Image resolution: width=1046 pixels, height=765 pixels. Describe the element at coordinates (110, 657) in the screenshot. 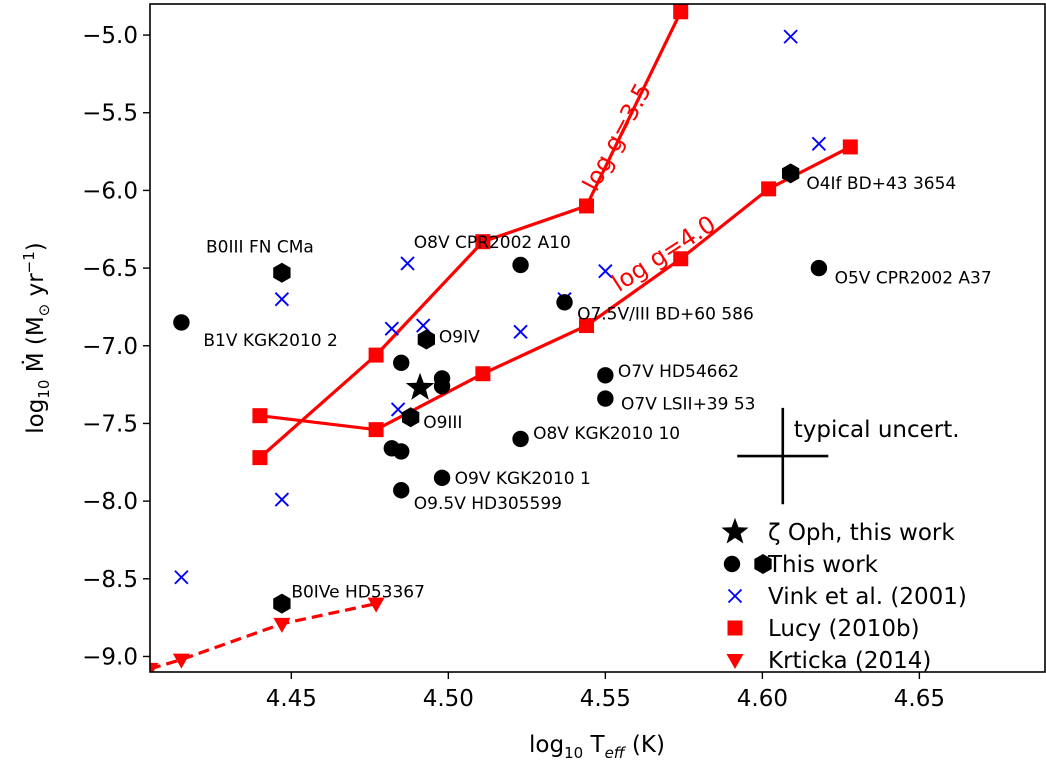

I see `y-tick-label: −9.0` at that location.